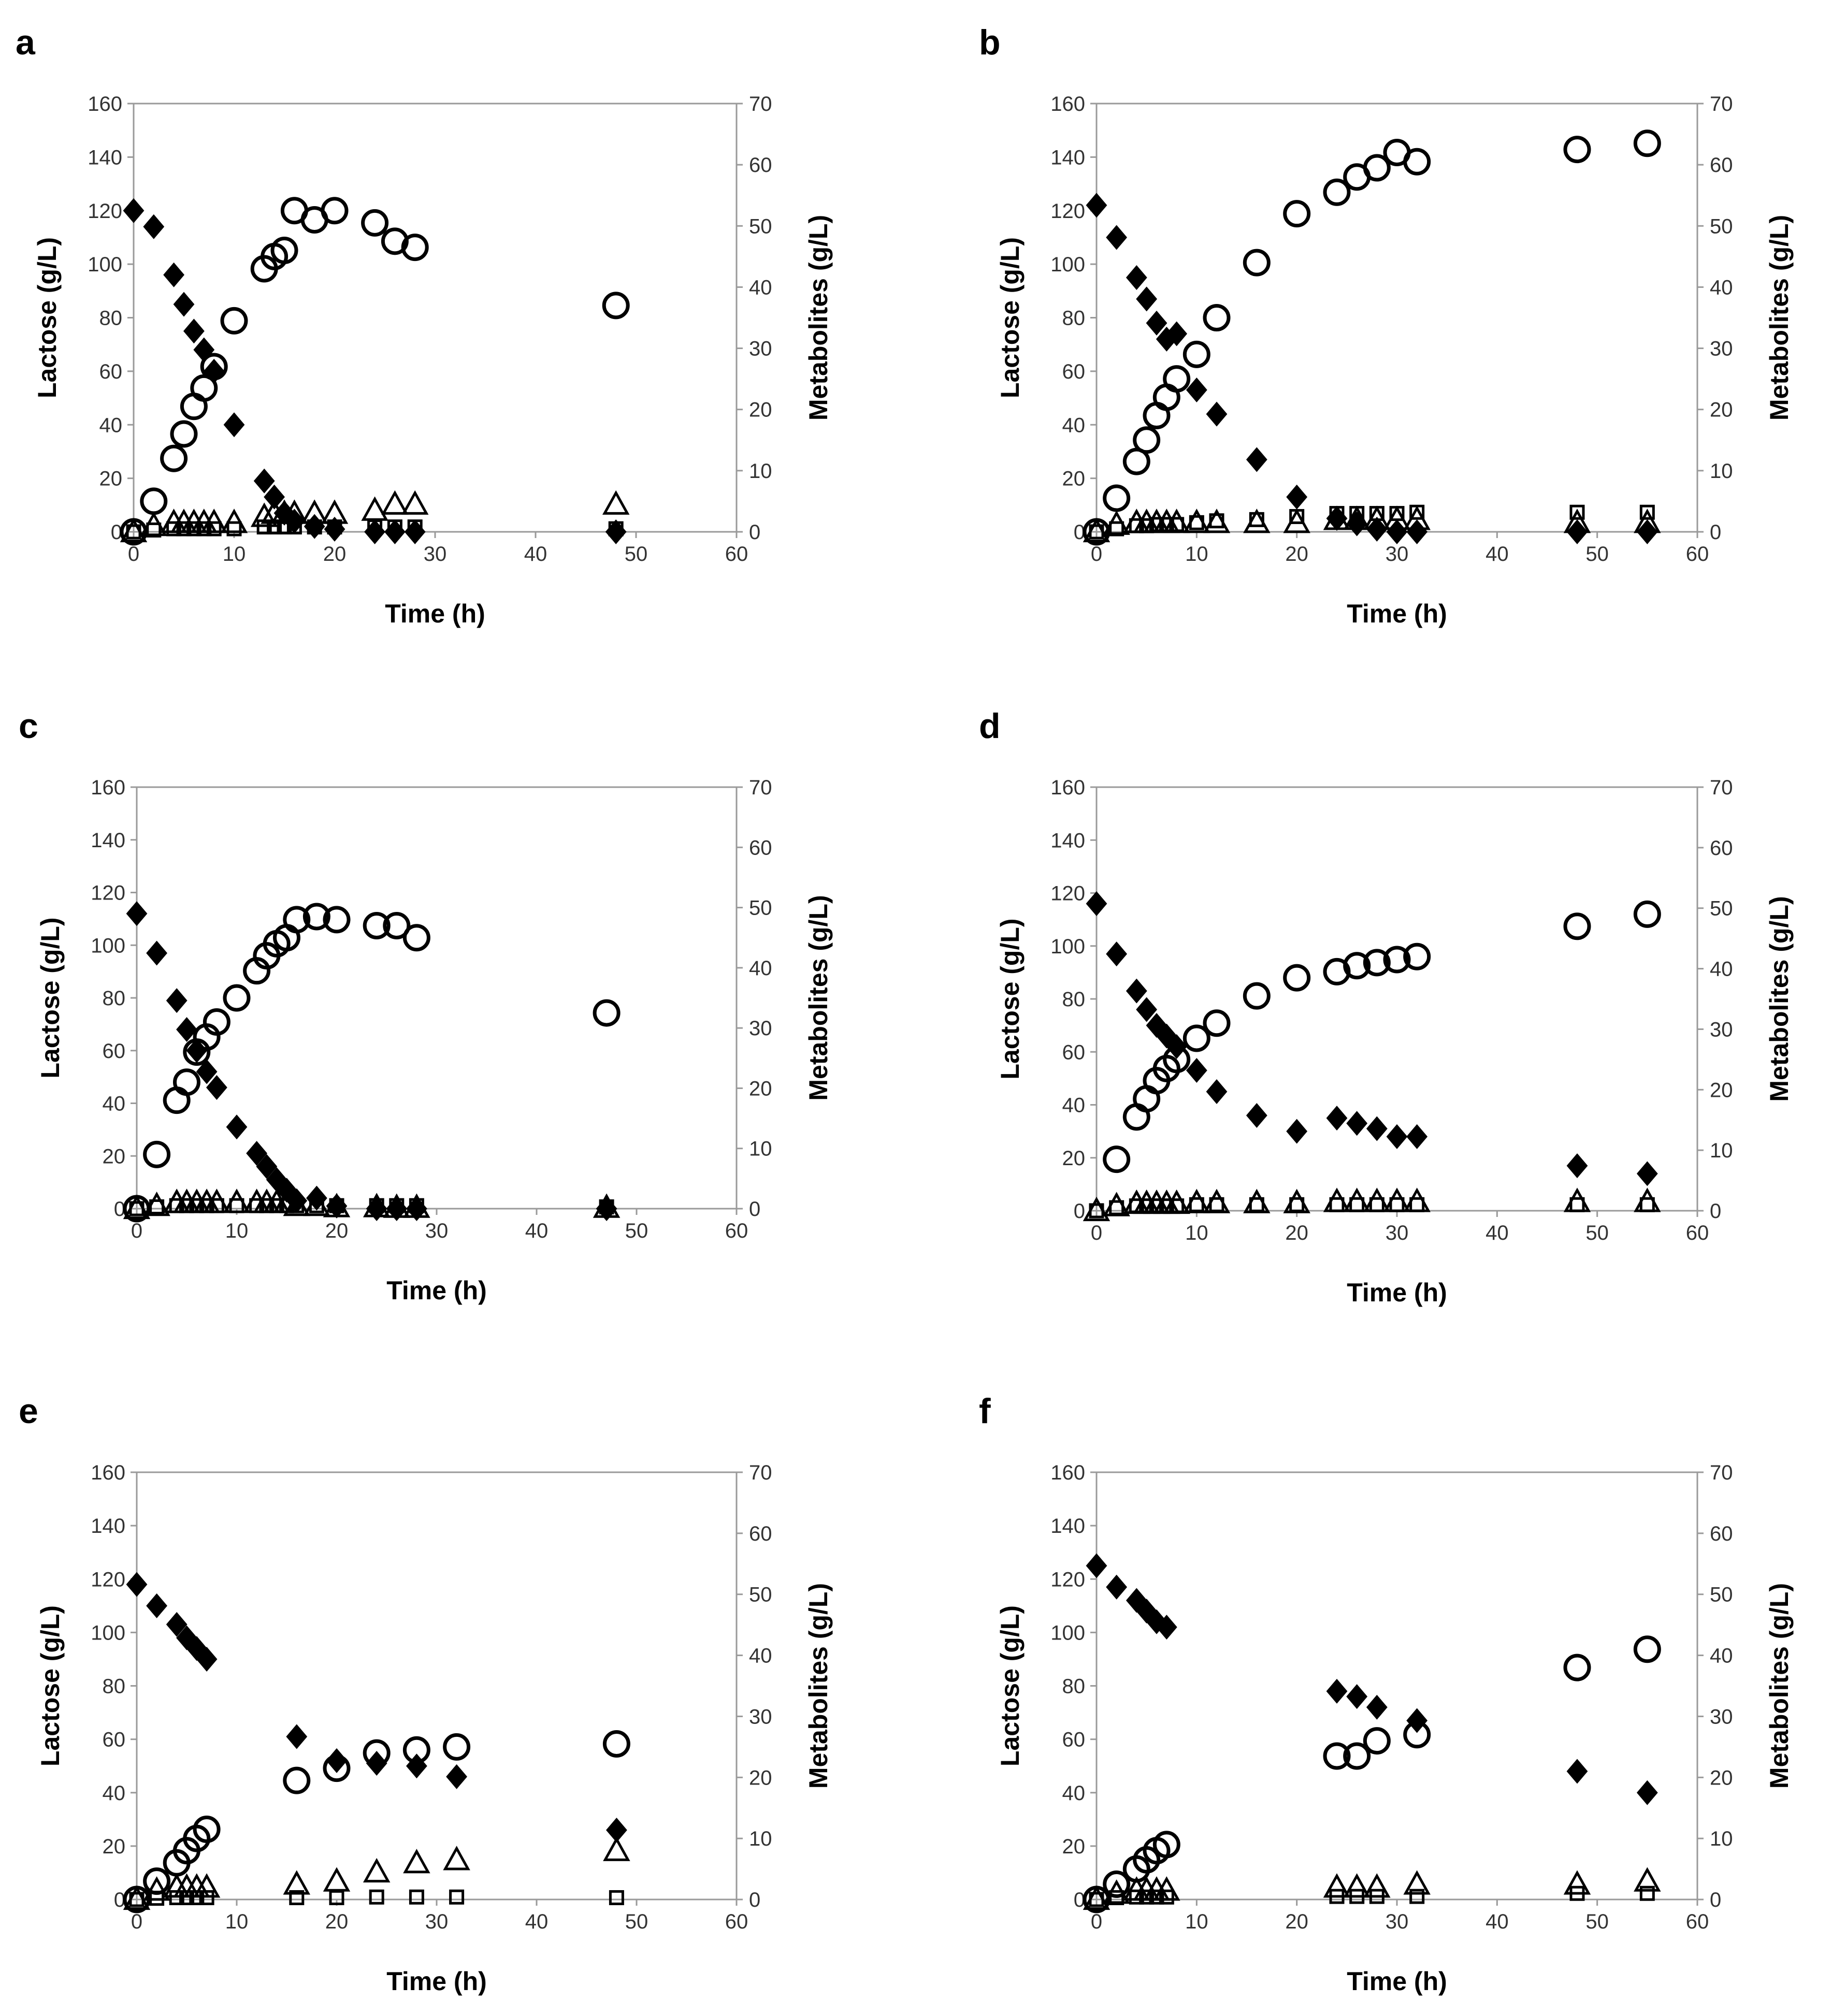 The image size is (1846, 2016). What do you see at coordinates (1716, 532) in the screenshot?
I see `y2-tick-label: 0` at bounding box center [1716, 532].